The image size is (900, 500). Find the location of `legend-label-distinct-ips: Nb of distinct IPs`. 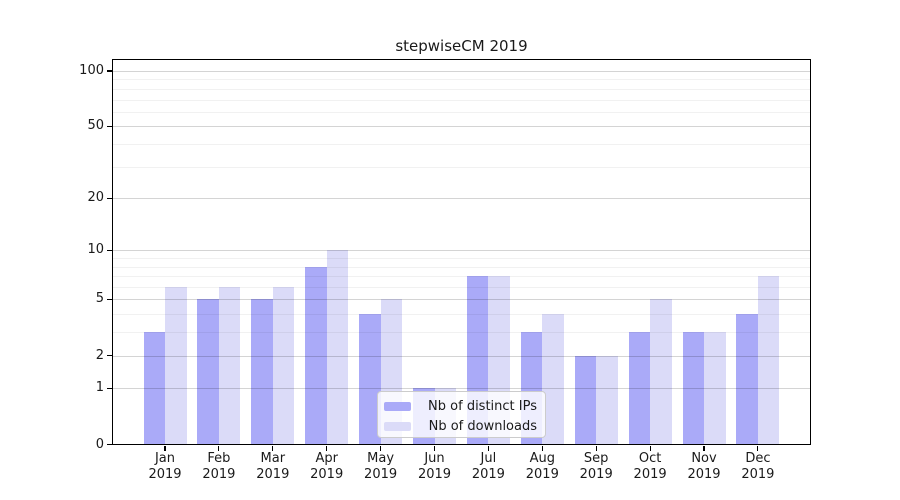

legend-label-distinct-ips: Nb of distinct IPs is located at coordinates (482, 406).